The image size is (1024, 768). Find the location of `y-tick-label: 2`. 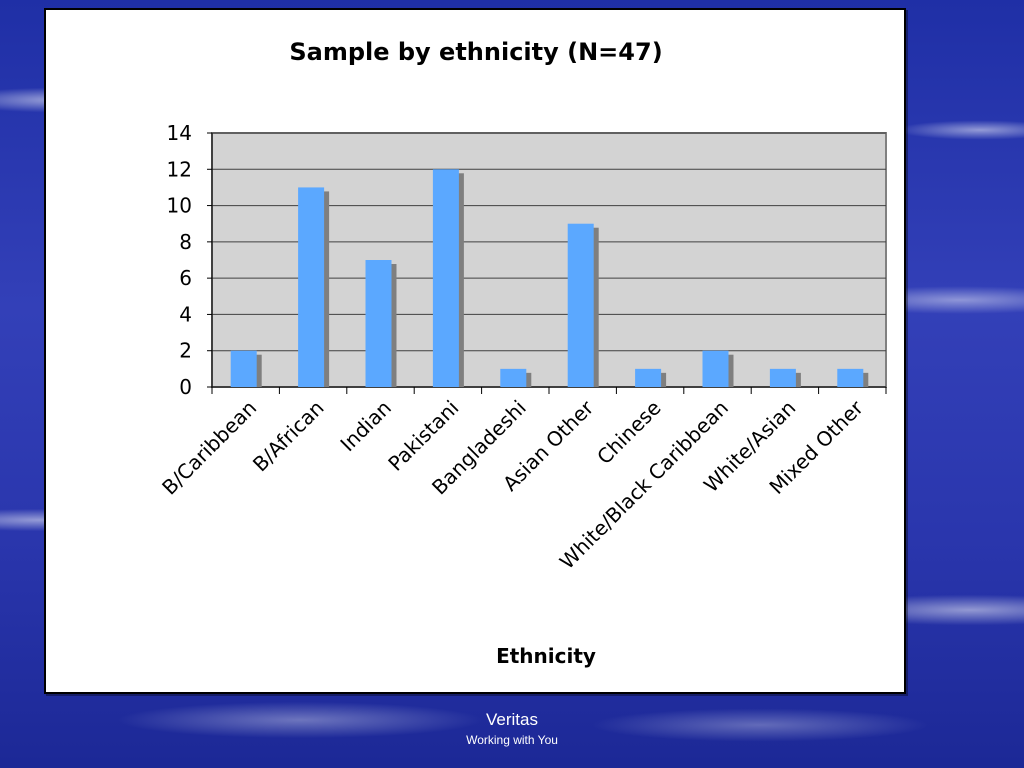

y-tick-label: 2 is located at coordinates (185, 351).